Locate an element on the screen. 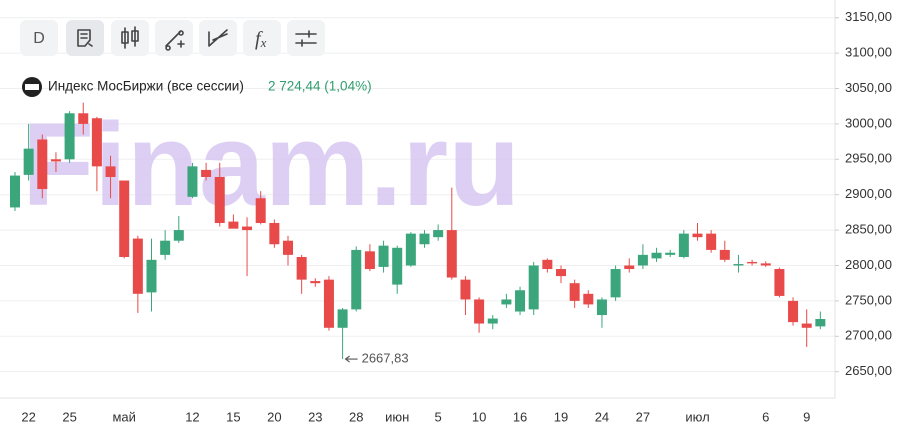 This screenshot has width=916, height=446. y-tick-label: 3100,00 is located at coordinates (868, 52).